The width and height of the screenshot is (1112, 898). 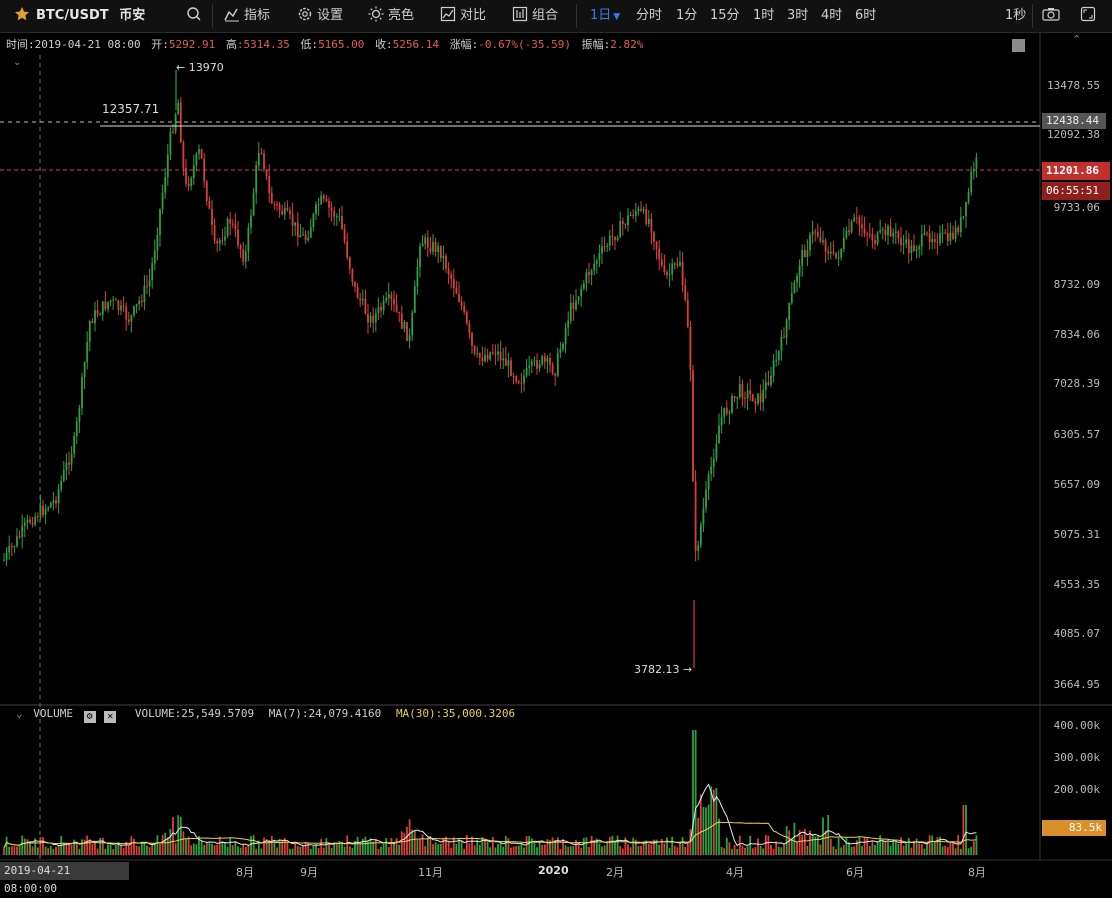 What do you see at coordinates (1077, 39) in the screenshot?
I see `collapse-panel-icon: ⌃` at bounding box center [1077, 39].